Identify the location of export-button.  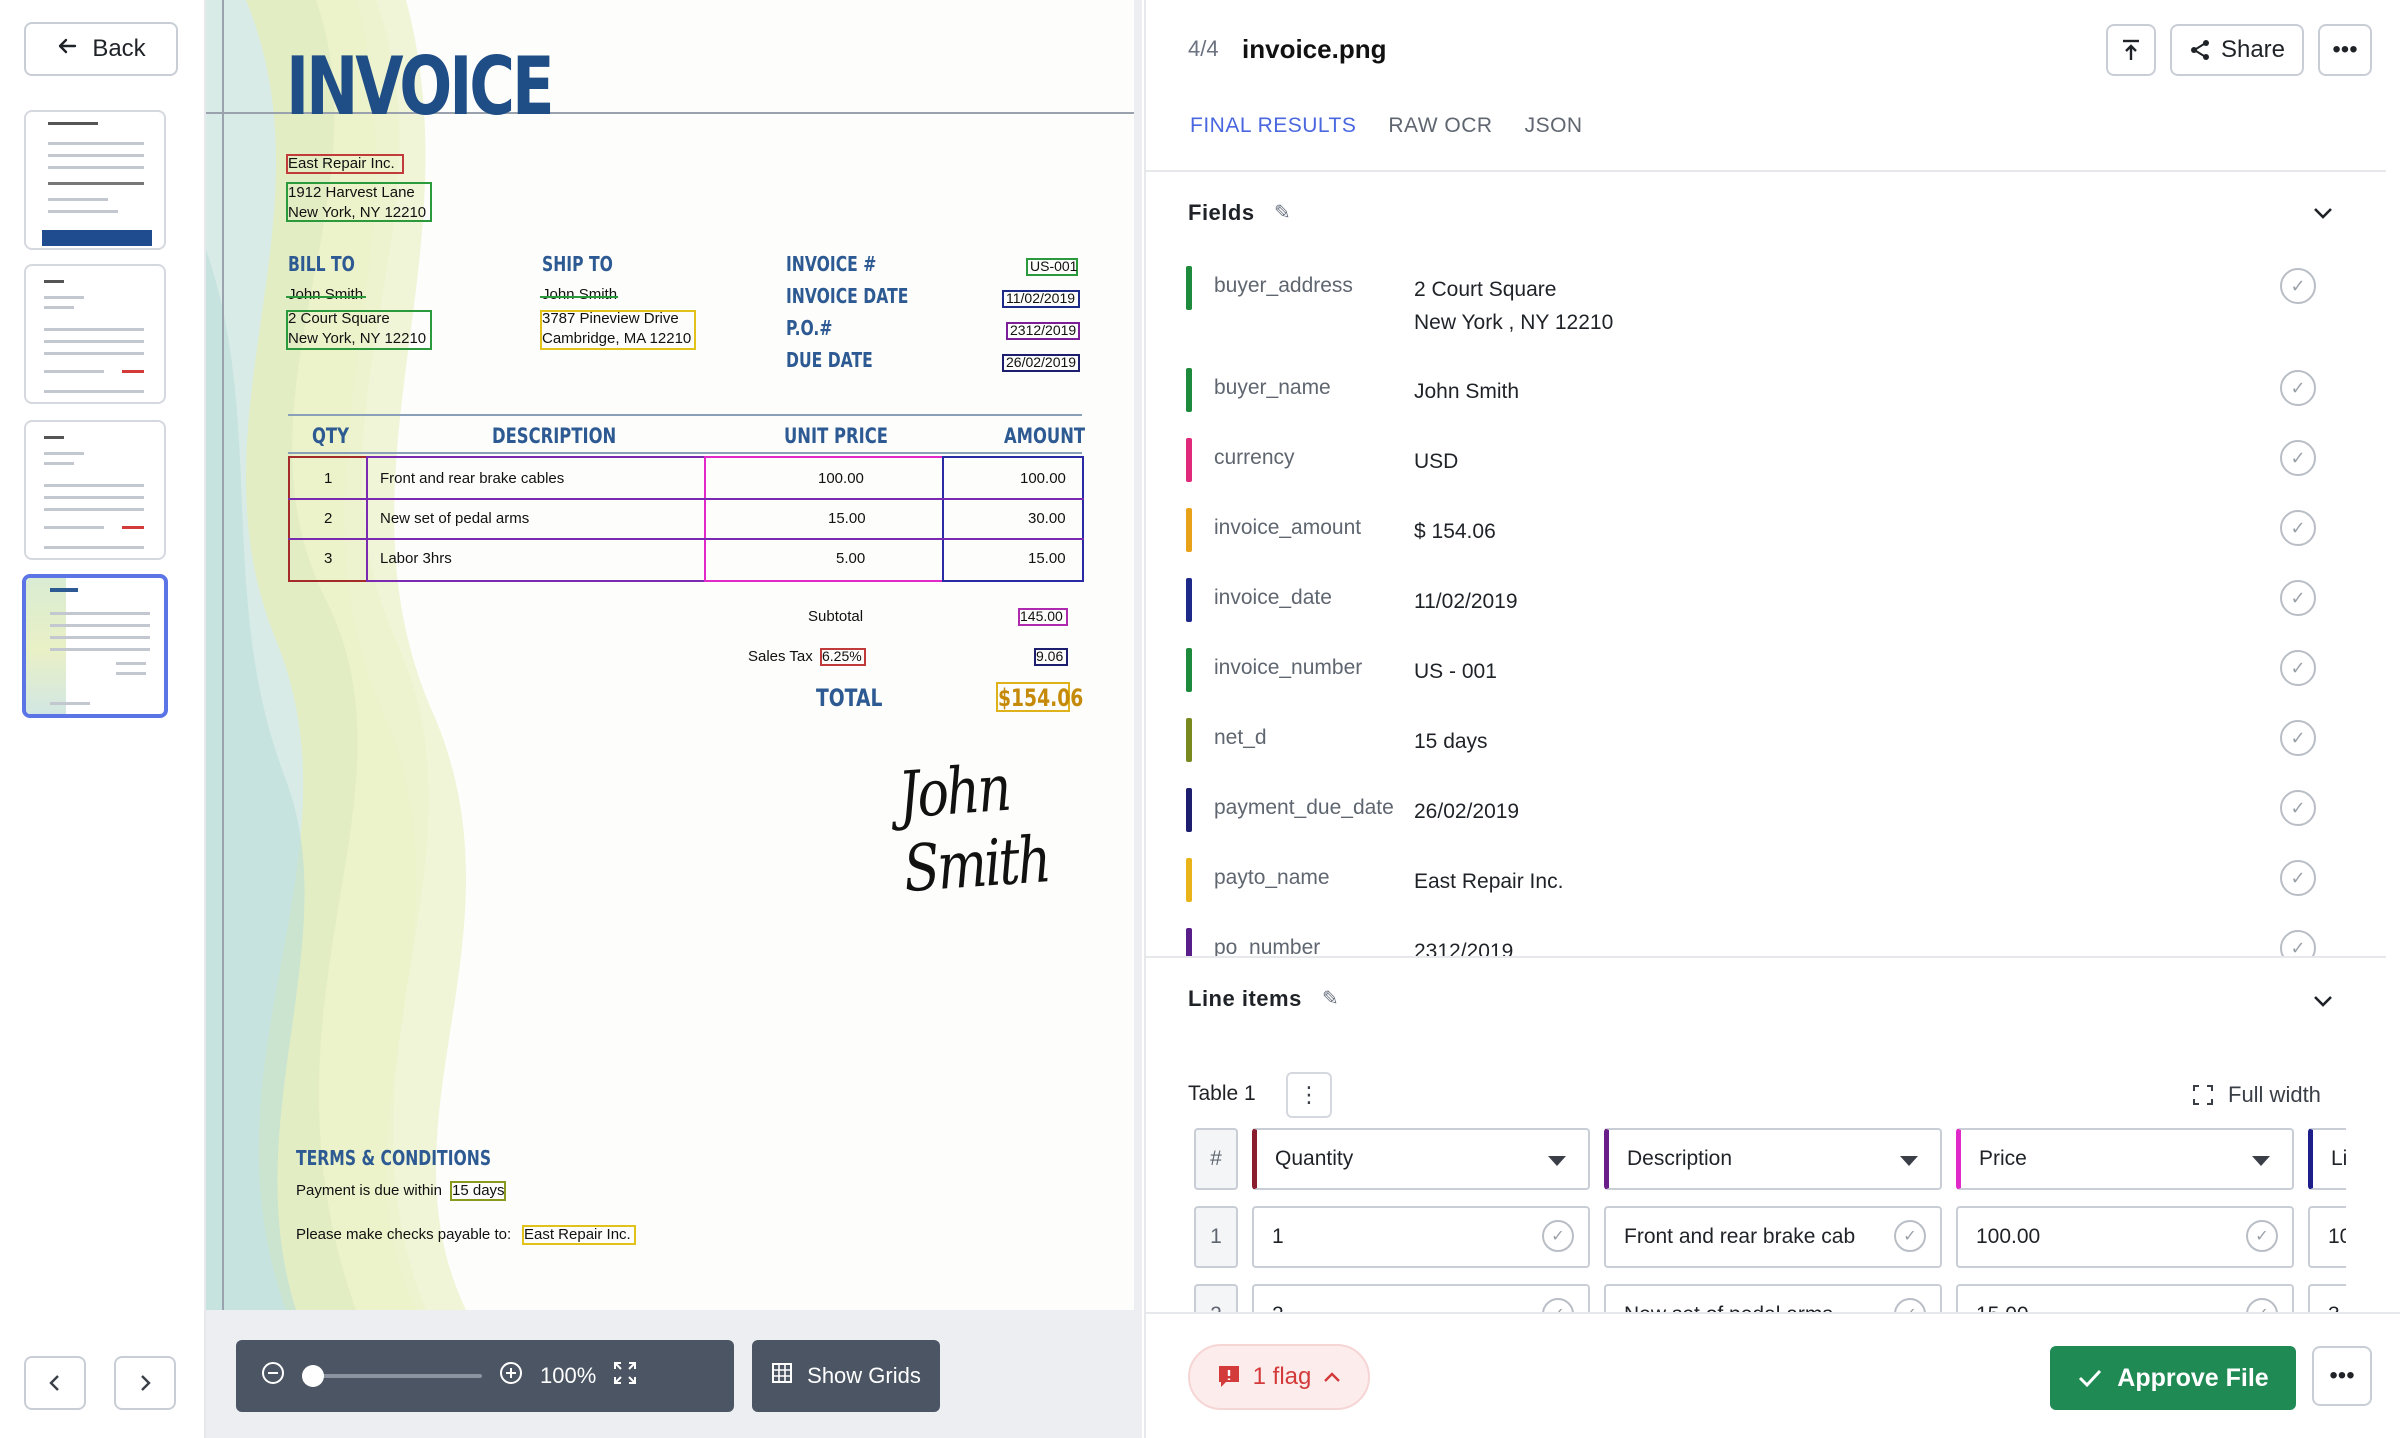
(2131, 50).